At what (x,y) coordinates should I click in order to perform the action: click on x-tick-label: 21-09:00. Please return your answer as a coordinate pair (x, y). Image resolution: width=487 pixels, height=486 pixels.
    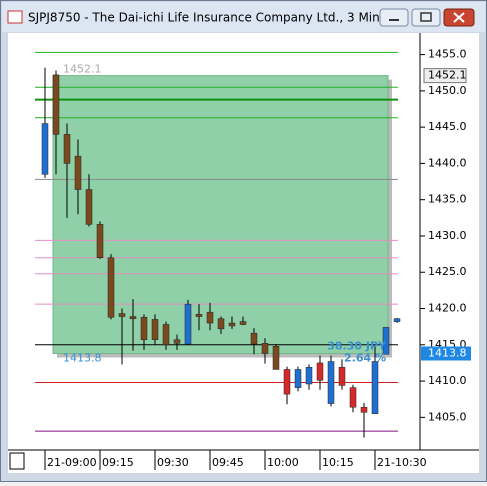
    Looking at the image, I should click on (72, 462).